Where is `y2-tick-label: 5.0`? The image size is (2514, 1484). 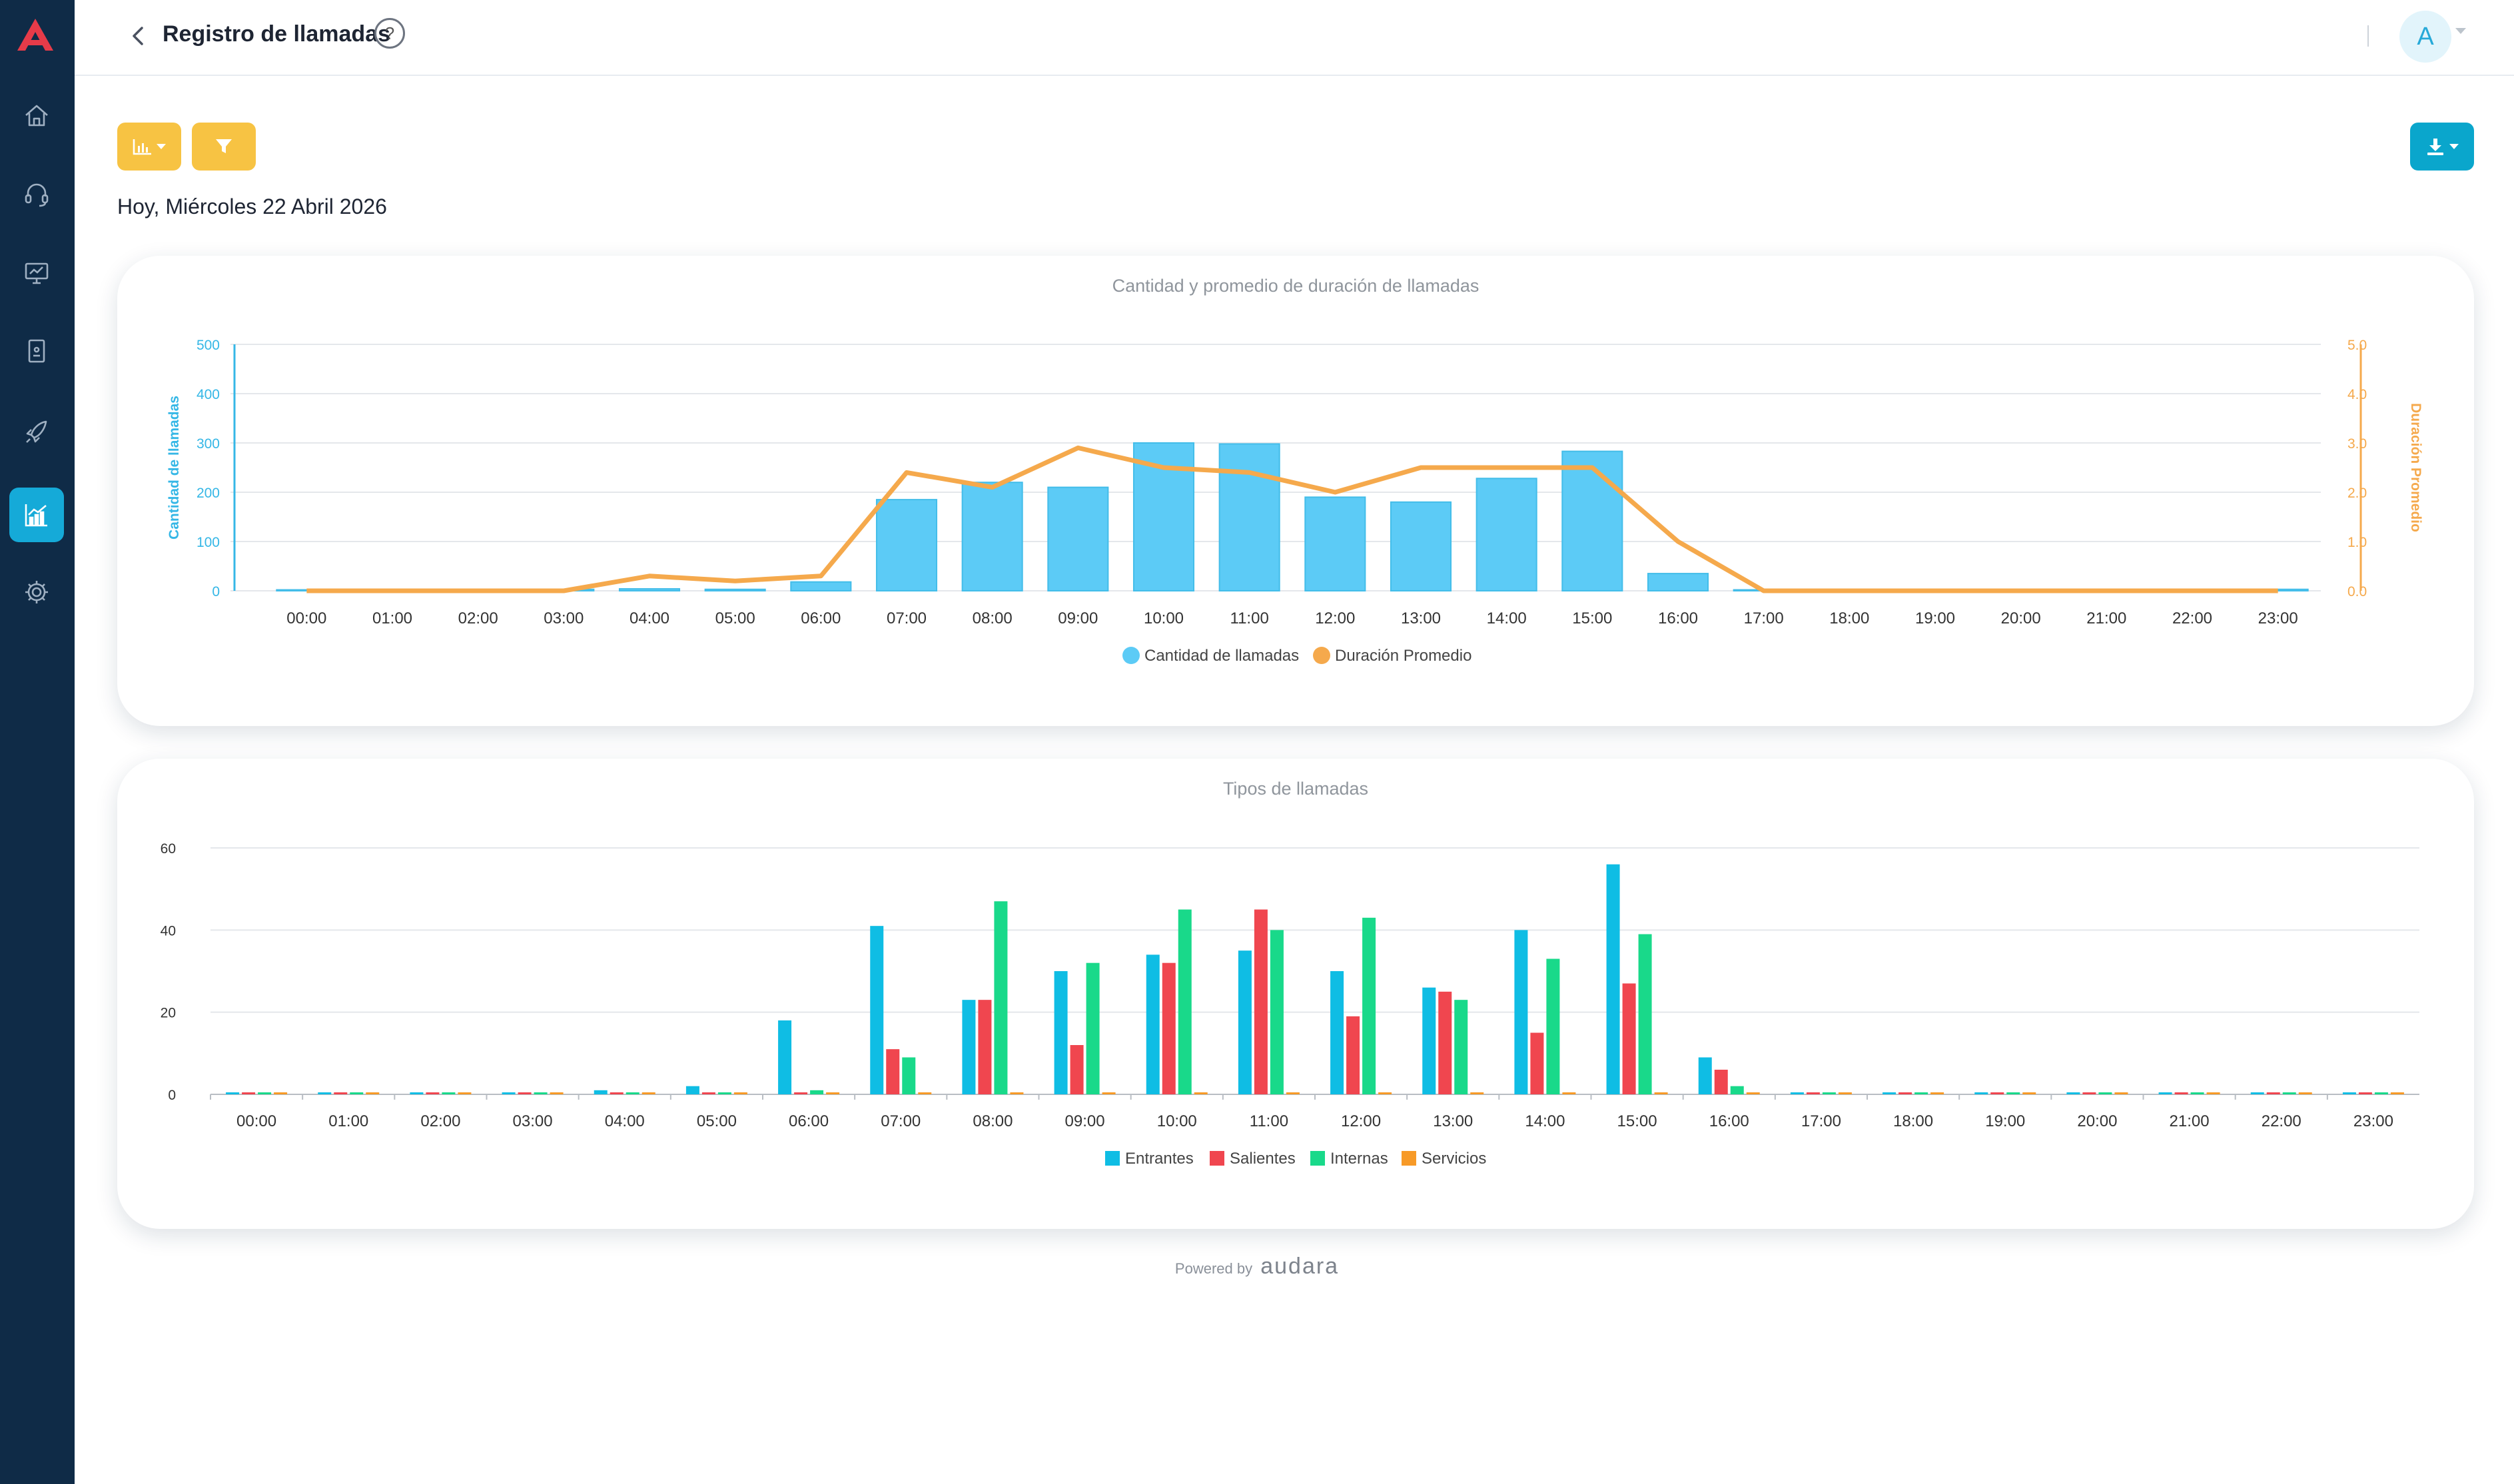
y2-tick-label: 5.0 is located at coordinates (2357, 346).